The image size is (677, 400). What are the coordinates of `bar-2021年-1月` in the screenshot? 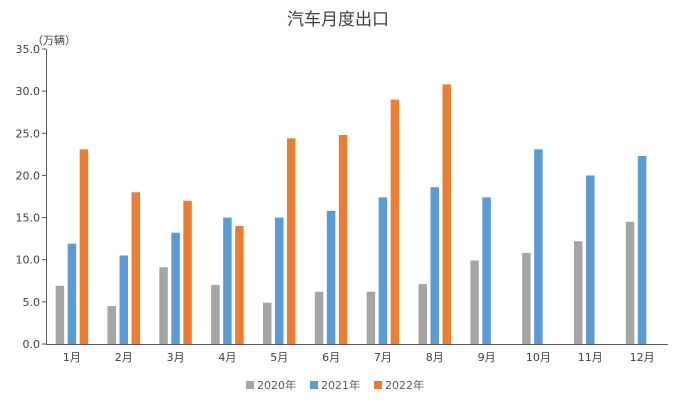 It's located at (72, 293).